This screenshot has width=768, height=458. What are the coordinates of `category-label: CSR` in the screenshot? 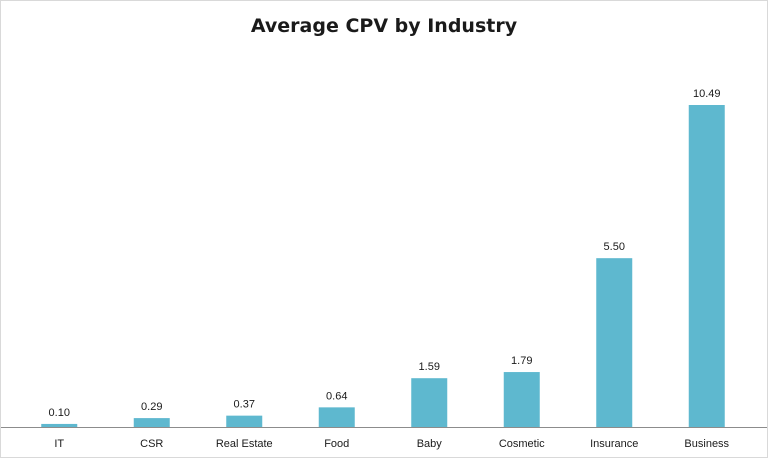 It's located at (151, 444).